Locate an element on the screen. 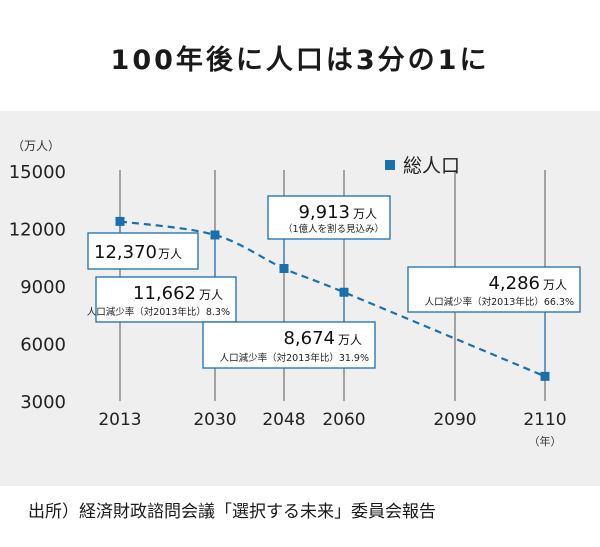  legend-label: 総人口 is located at coordinates (431, 166).